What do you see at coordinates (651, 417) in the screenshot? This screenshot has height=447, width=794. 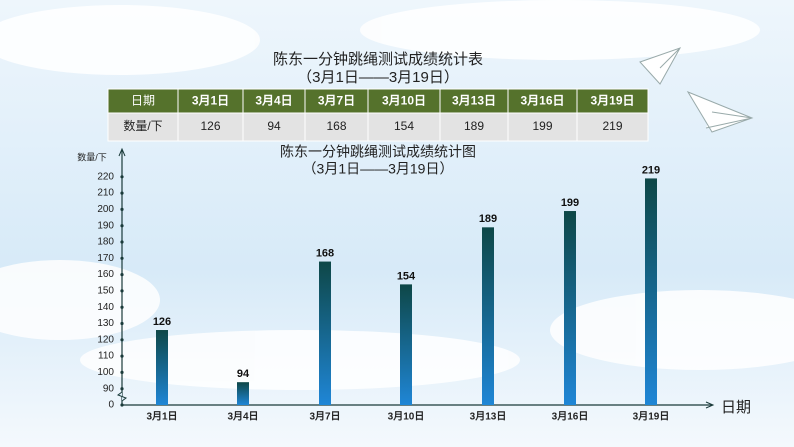 I see `x-tick-label: 3月19日` at bounding box center [651, 417].